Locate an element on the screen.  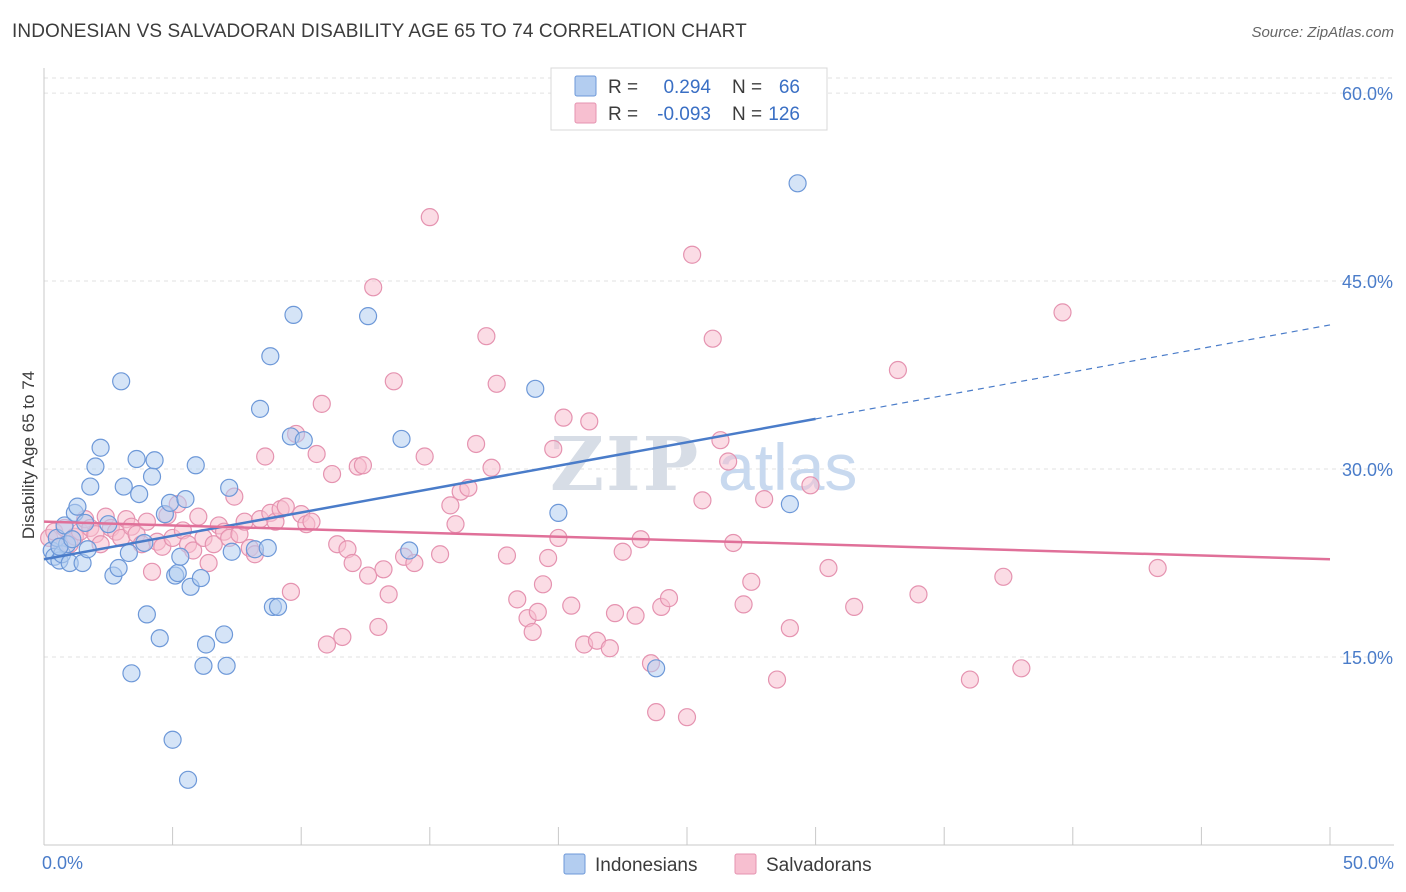
legend-box is located at coordinates (689, 99).